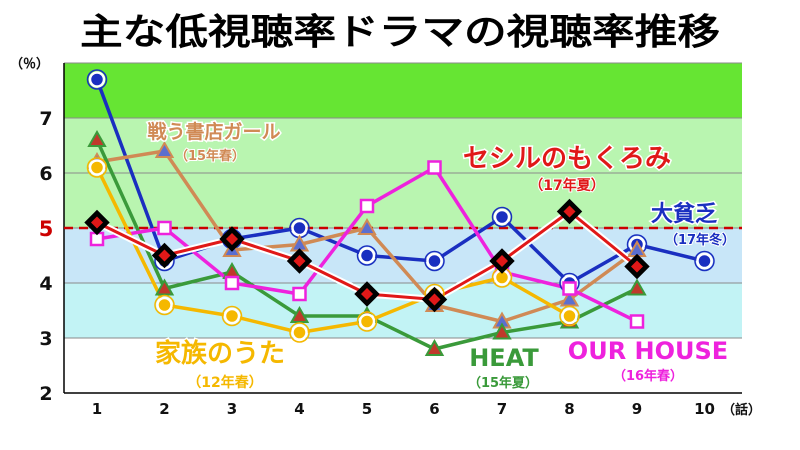  Describe the element at coordinates (299, 261) in the screenshot. I see `data-point-5-4-core` at that location.